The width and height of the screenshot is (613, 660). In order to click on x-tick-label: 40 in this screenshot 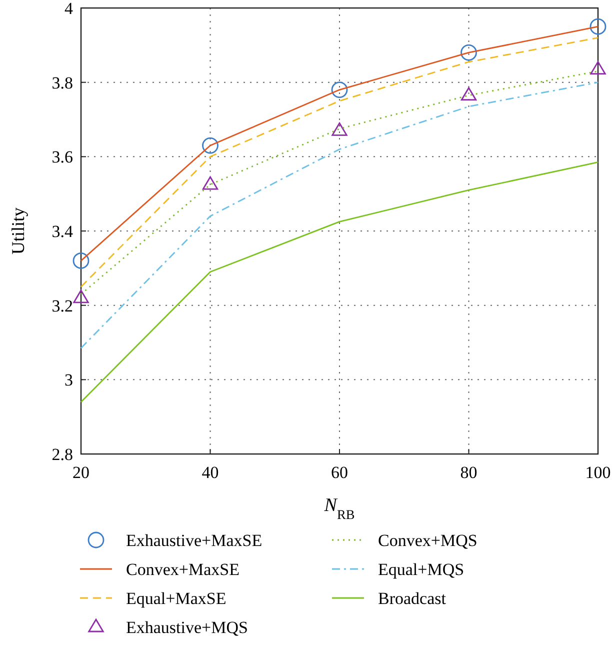, I will do `click(210, 472)`.